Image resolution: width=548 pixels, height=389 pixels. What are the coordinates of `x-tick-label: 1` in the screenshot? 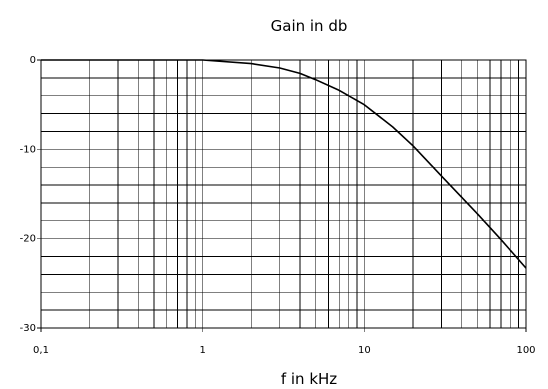 It's located at (202, 350).